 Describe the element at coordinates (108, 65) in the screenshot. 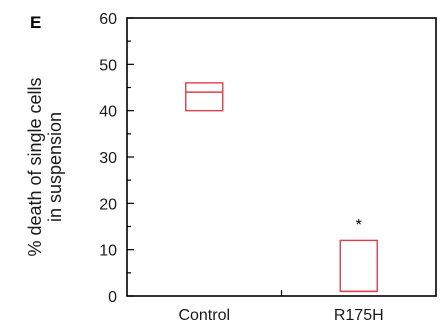

I see `y-tick-label: 50` at that location.